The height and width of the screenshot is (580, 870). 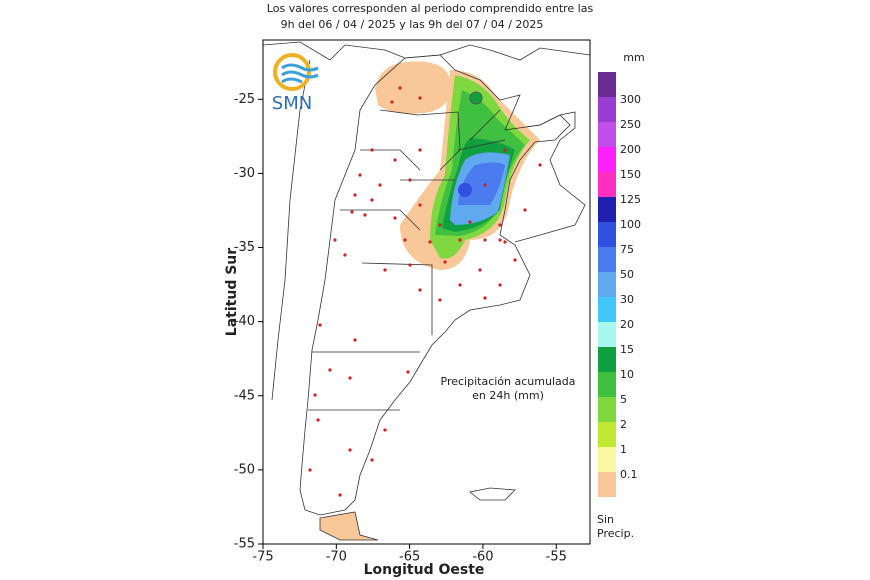 What do you see at coordinates (295, 83) in the screenshot?
I see `logo: SMN` at bounding box center [295, 83].